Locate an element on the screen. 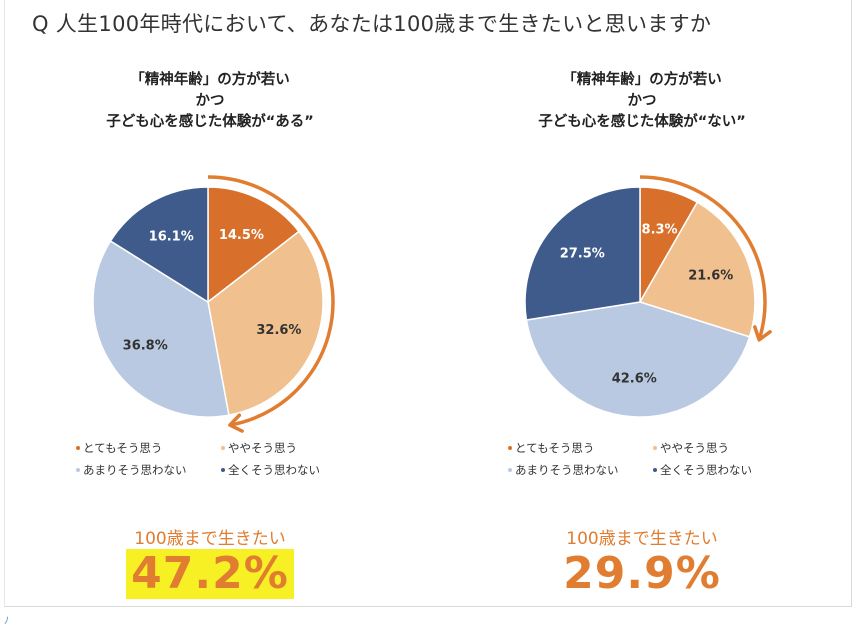  panel-right-title-line-1: 「精神年齢」の方が若い is located at coordinates (642, 80).